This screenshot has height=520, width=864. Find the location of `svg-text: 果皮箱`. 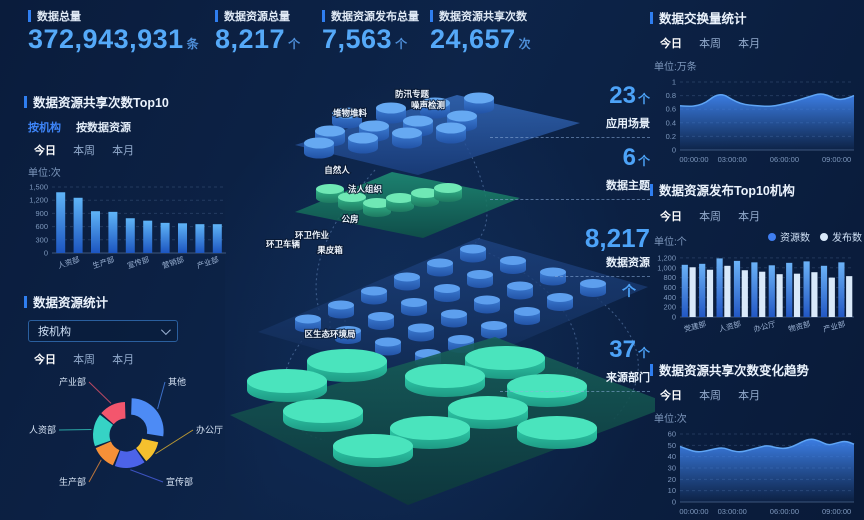

svg-text: 果皮箱 is located at coordinates (329, 250).